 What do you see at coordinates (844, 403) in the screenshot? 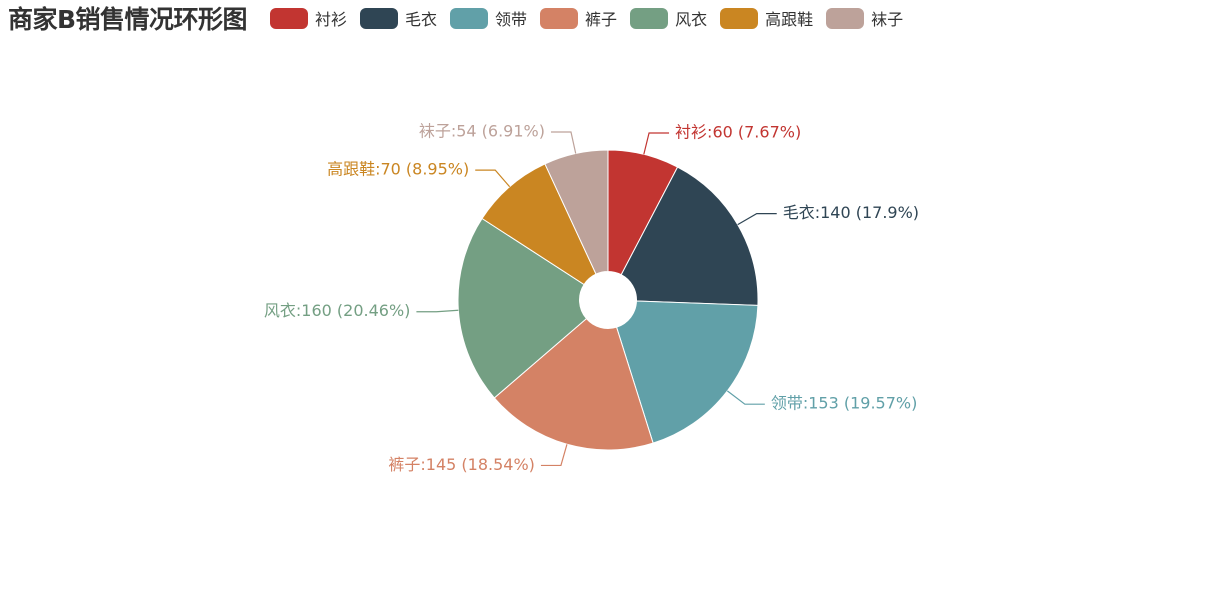
I see `slice-label-2: 领带:153 (19.57%)` at bounding box center [844, 403].